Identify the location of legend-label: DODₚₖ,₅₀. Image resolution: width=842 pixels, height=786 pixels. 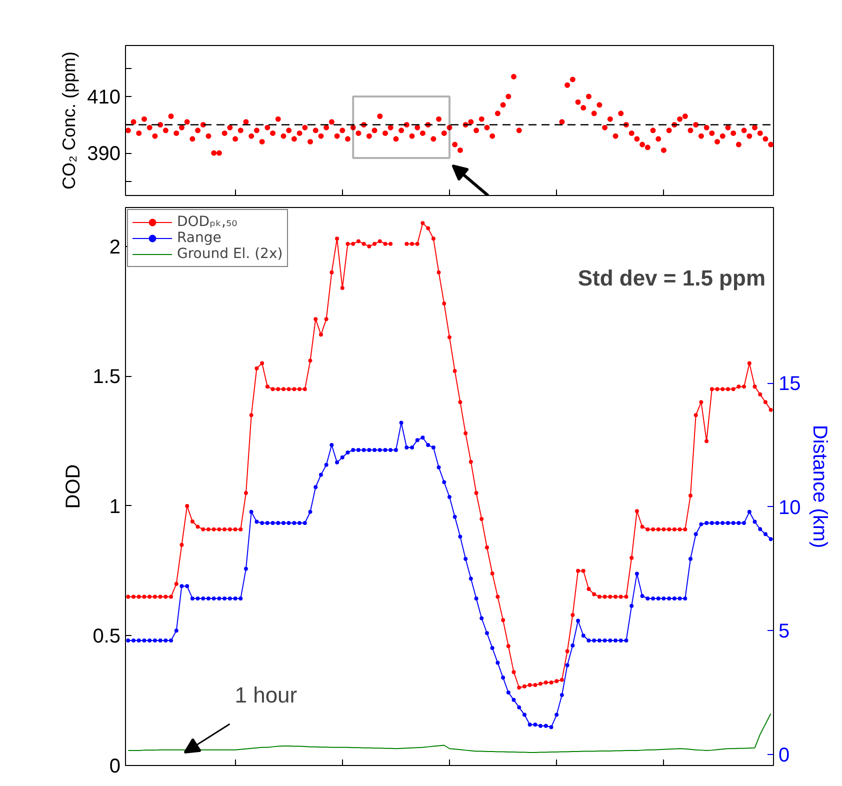
(207, 222).